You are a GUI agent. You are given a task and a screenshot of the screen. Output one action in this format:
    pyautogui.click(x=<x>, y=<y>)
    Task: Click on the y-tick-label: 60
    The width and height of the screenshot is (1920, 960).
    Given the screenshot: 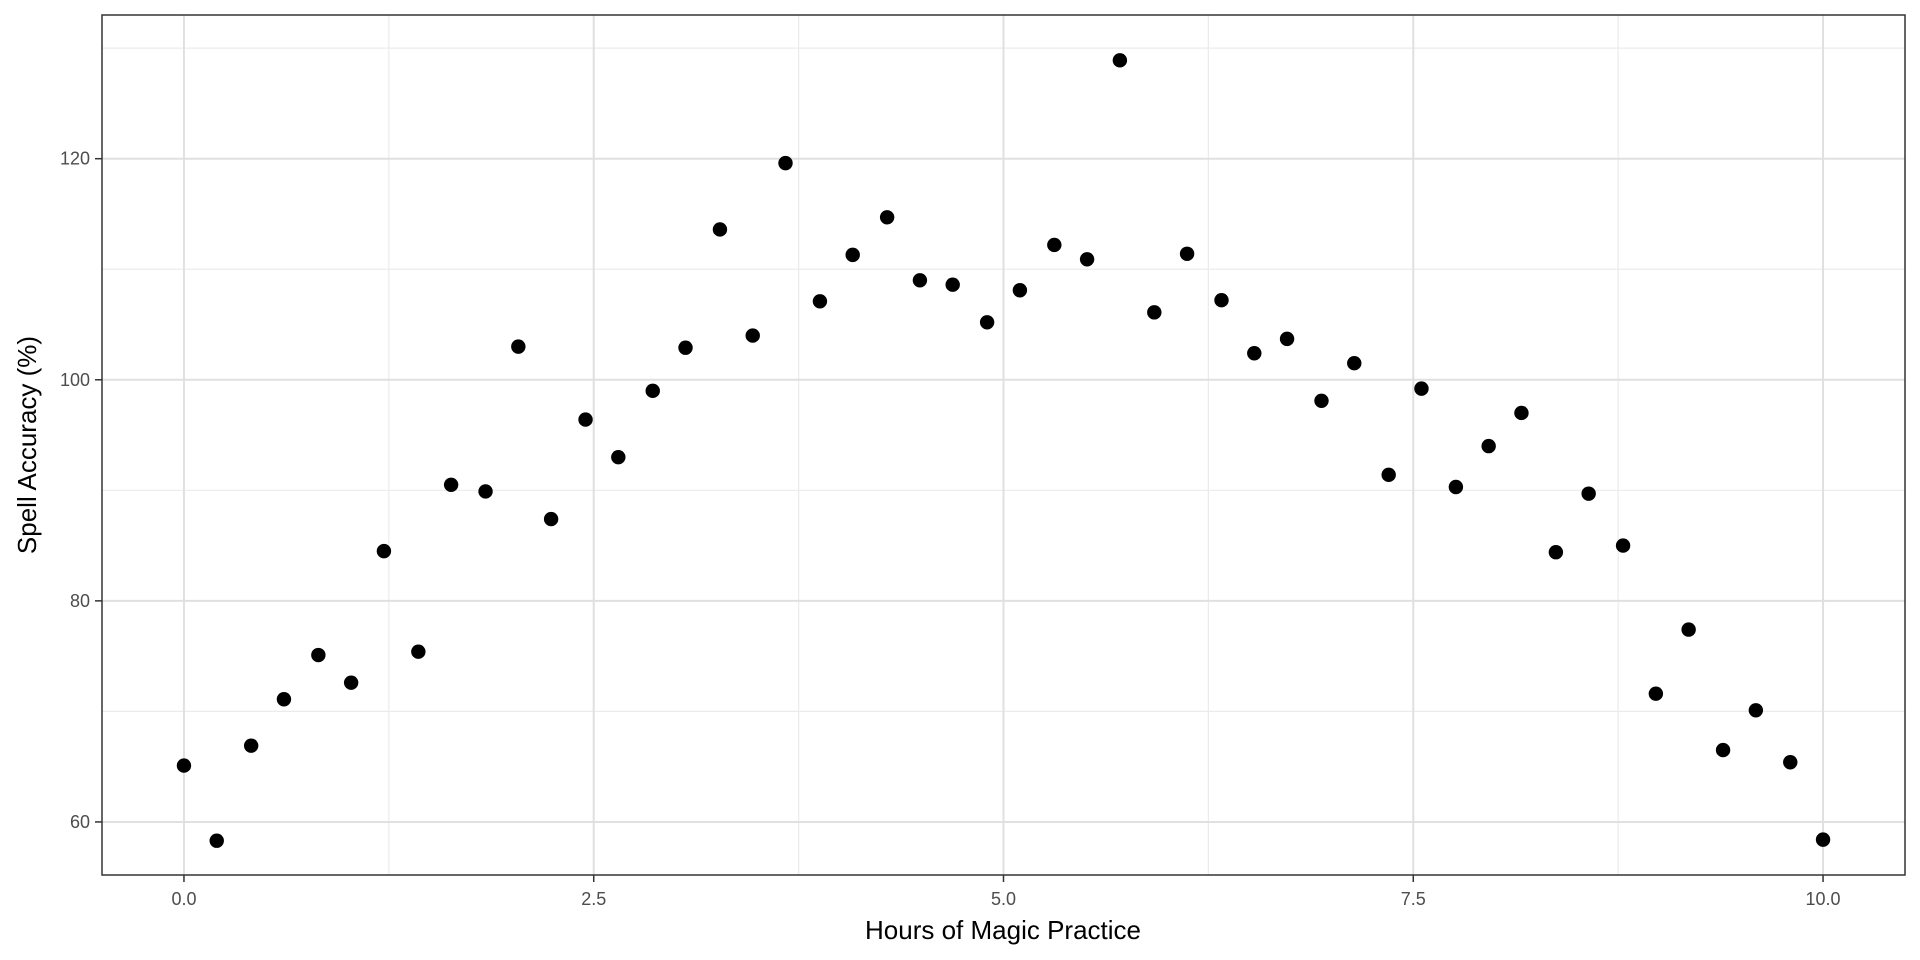 What is the action you would take?
    pyautogui.click(x=80, y=822)
    